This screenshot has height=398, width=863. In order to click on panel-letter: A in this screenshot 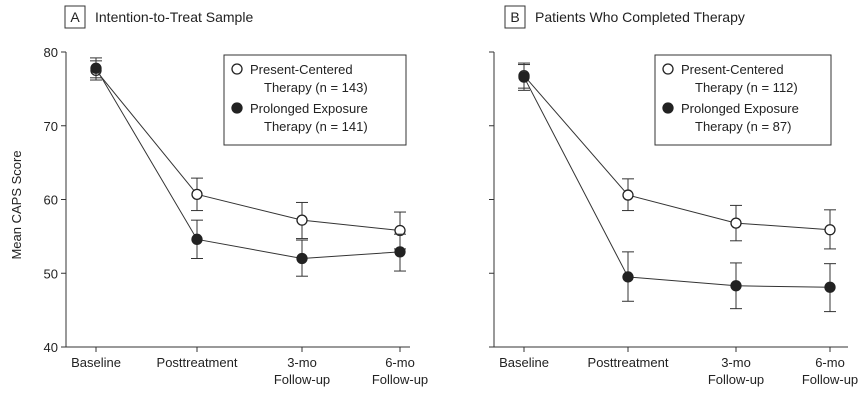, I will do `click(75, 17)`.